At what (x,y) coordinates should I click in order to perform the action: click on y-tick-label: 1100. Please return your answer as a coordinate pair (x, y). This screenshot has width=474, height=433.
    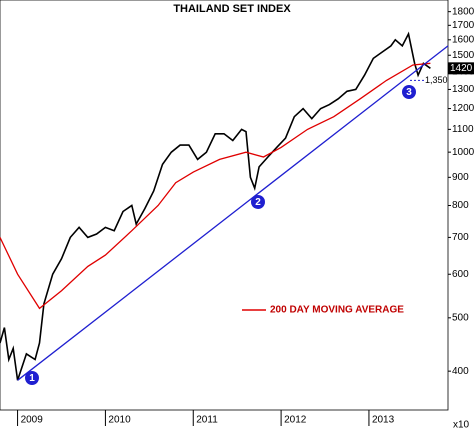
    Looking at the image, I should click on (463, 129).